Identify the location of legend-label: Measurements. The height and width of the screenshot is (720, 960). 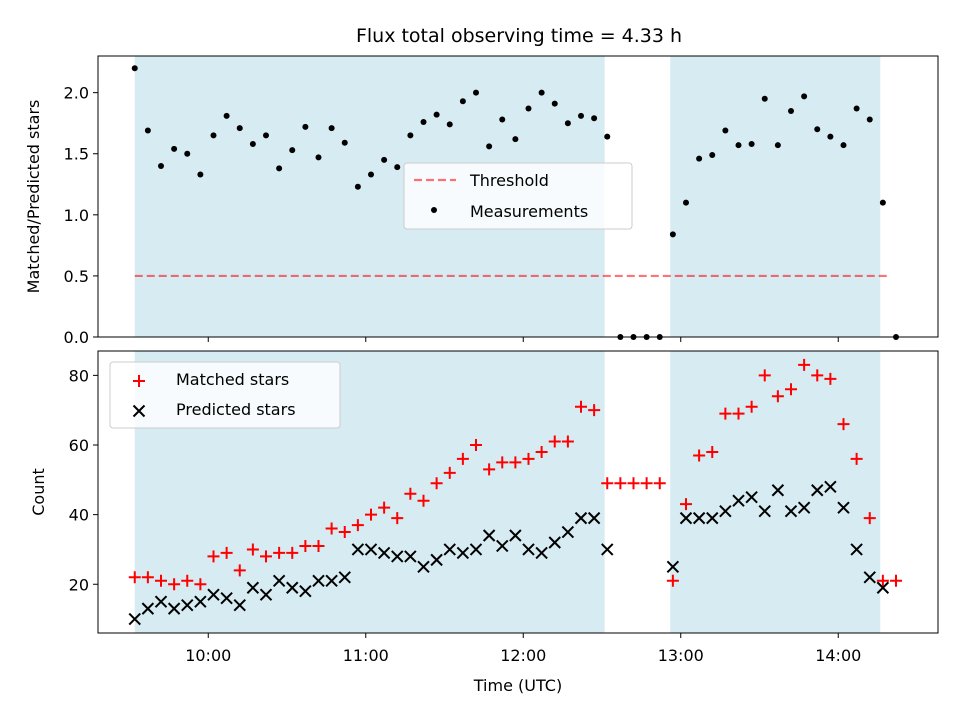
(529, 211).